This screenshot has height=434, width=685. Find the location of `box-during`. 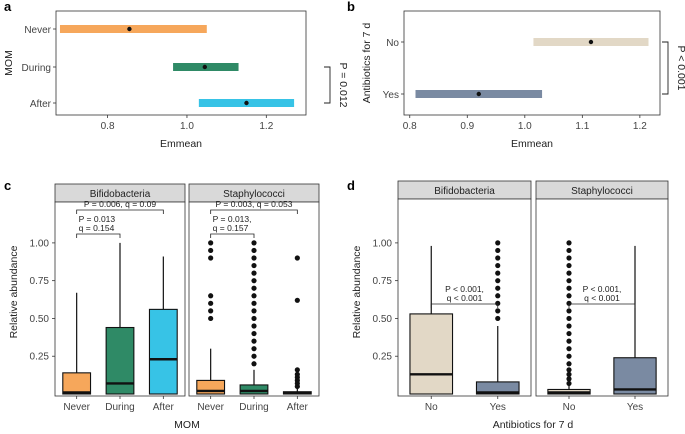

box-during is located at coordinates (254, 317).